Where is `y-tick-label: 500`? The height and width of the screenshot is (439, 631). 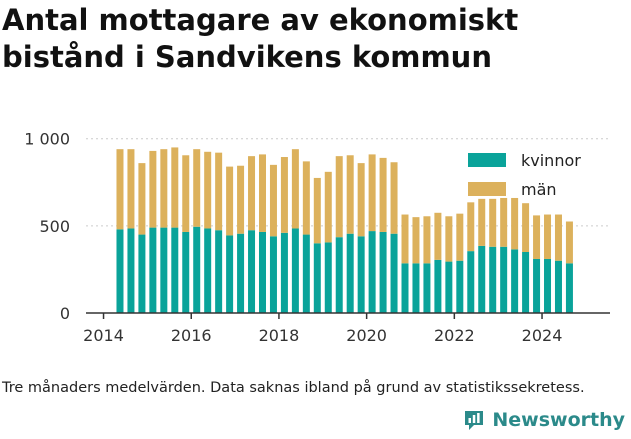
y-tick-label: 500 is located at coordinates (54, 226).